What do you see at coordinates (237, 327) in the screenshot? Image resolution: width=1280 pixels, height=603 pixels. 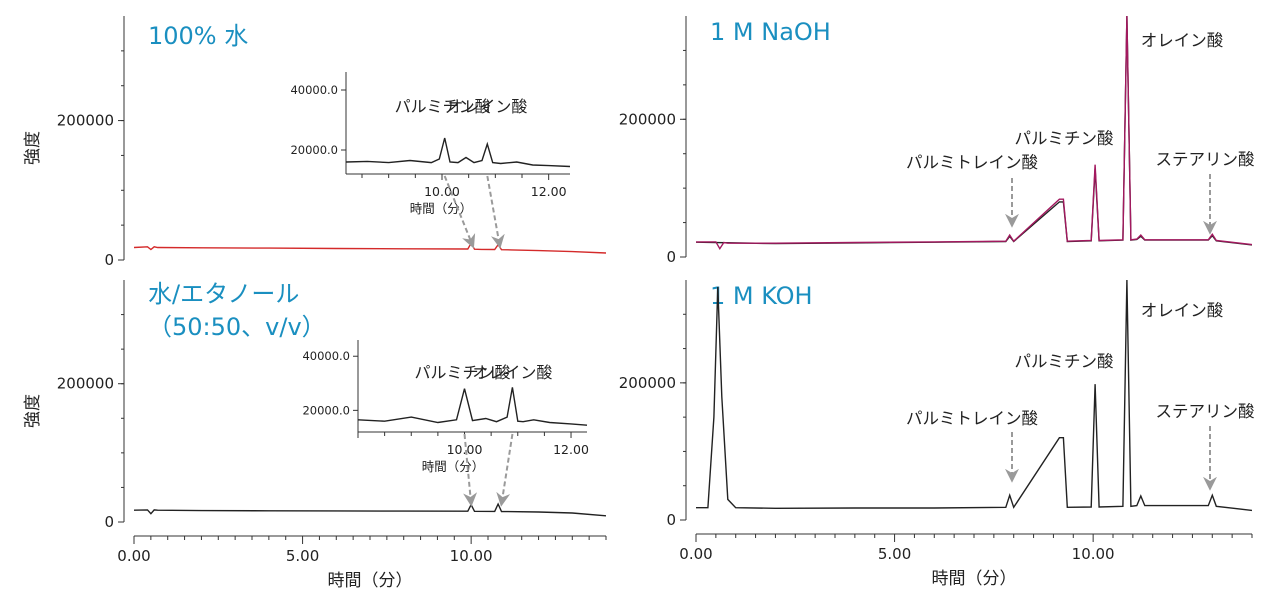 I see `panel-title: （50:50、v/v）` at bounding box center [237, 327].